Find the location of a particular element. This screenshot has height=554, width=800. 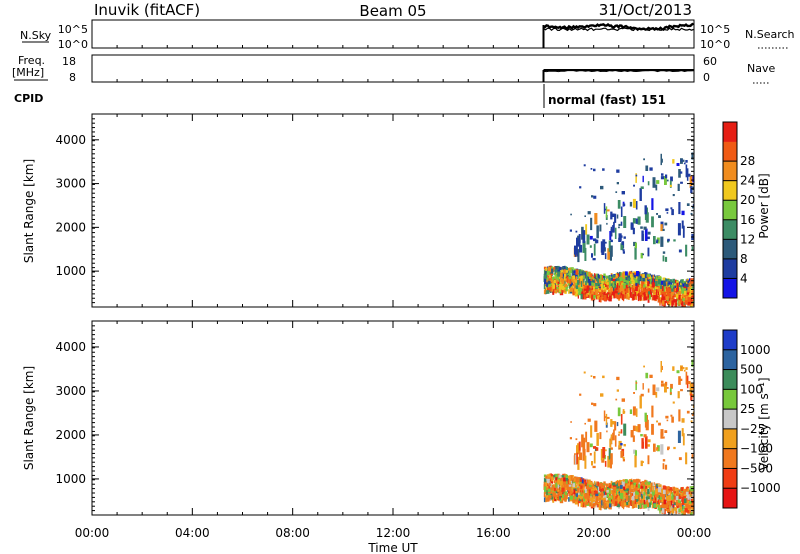

colorbar-swatch is located at coordinates (730, 190).